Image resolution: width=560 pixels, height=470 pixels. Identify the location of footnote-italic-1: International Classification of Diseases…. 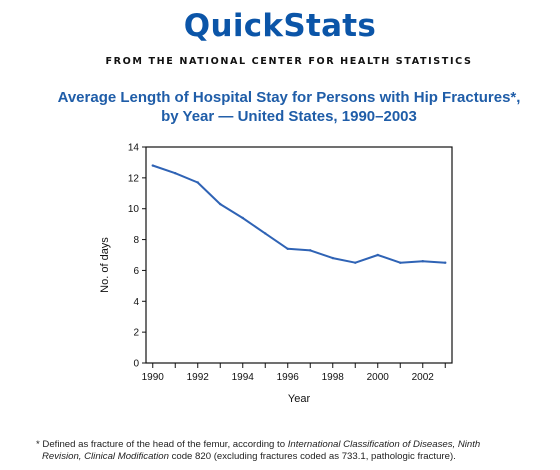
(384, 444).